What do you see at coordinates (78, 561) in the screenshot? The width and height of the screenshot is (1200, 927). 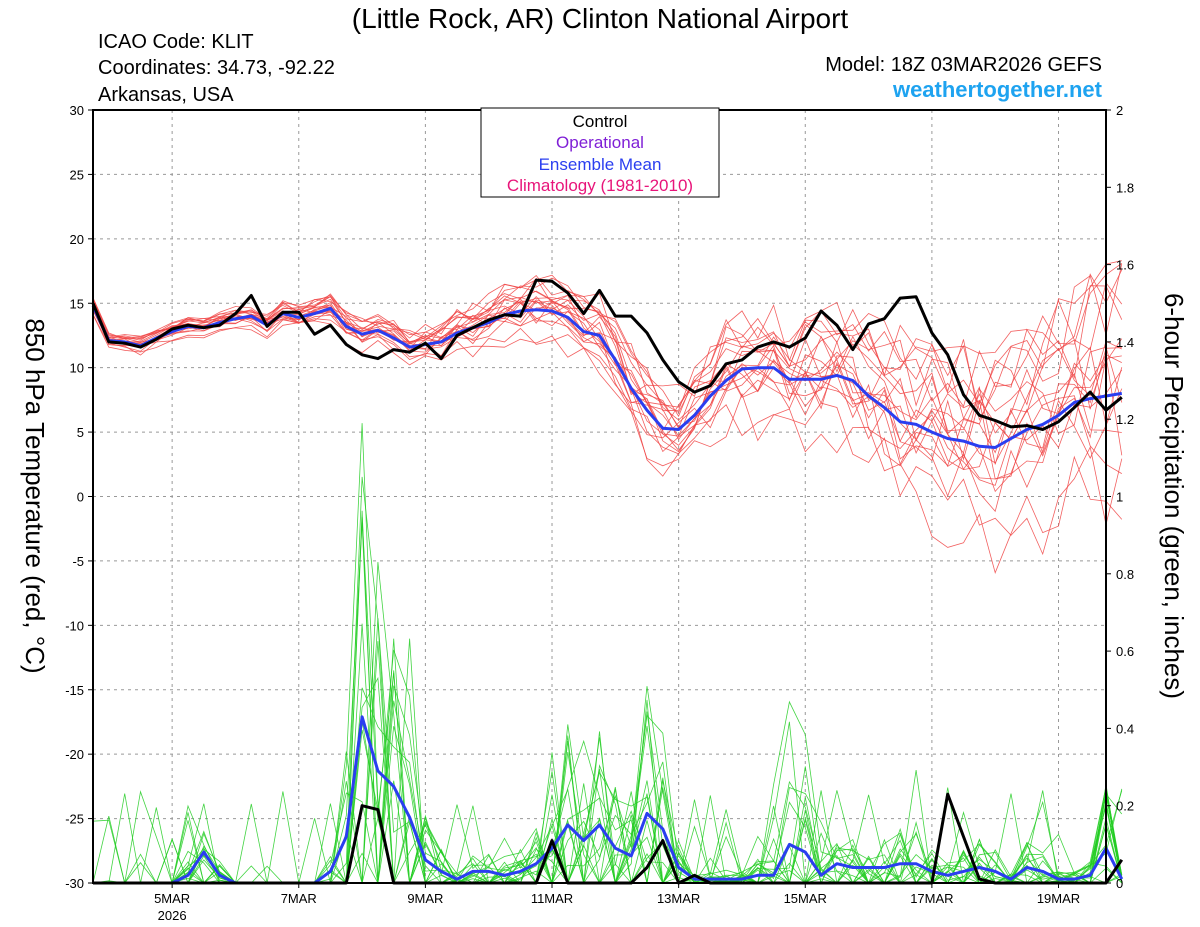 I see `left-tick-label: -5` at bounding box center [78, 561].